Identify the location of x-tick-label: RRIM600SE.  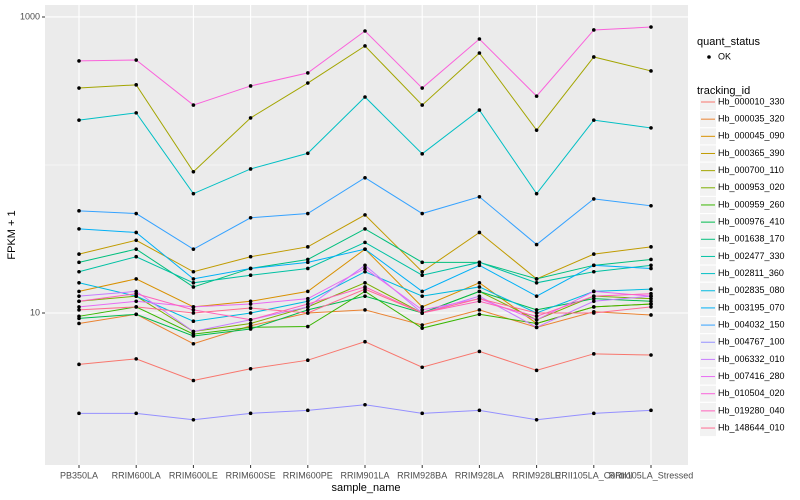
(251, 475).